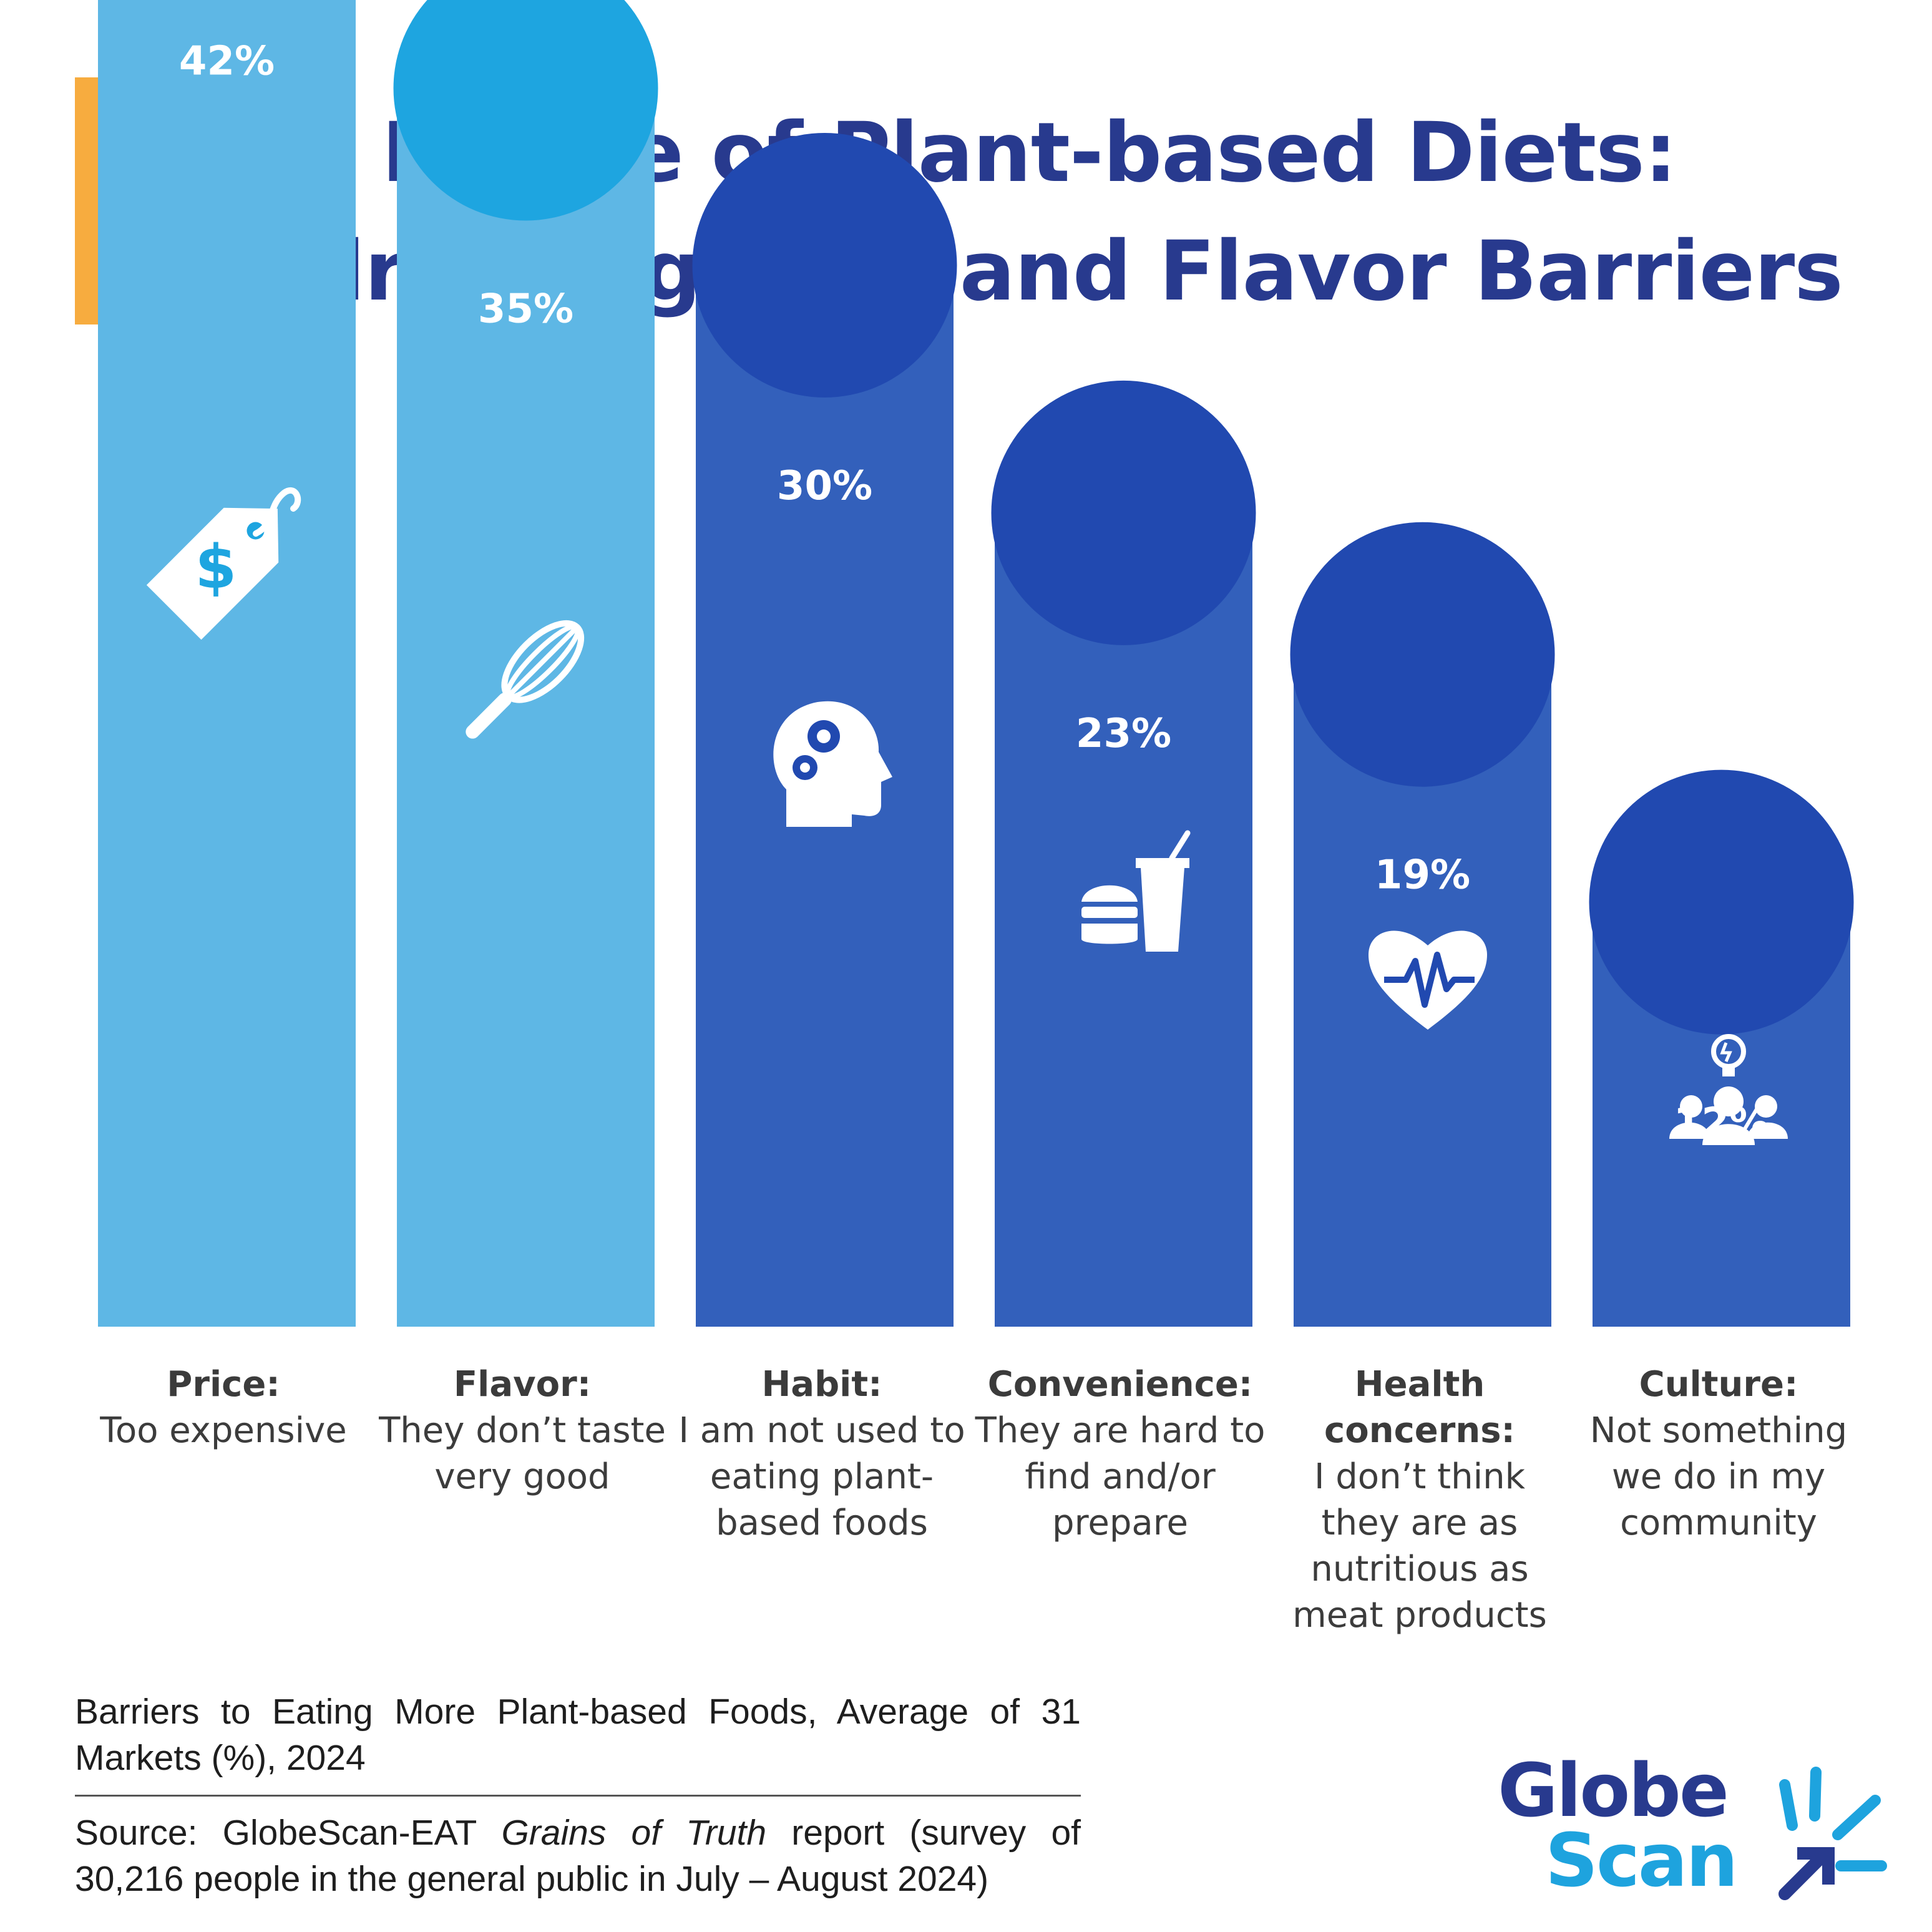 The height and width of the screenshot is (1932, 1932). I want to click on category-price: Price: Too expensive, so click(223, 1408).